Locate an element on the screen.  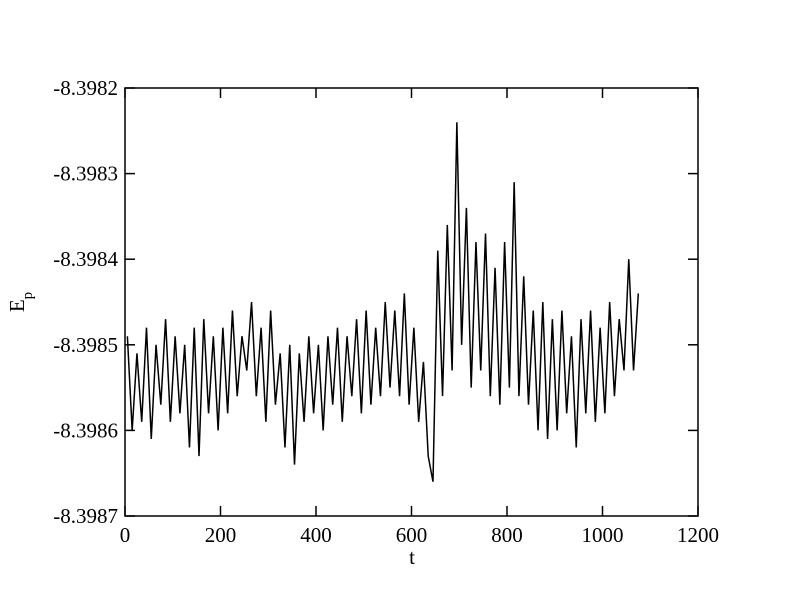
y-axis-label-sub: p is located at coordinates (28, 296).